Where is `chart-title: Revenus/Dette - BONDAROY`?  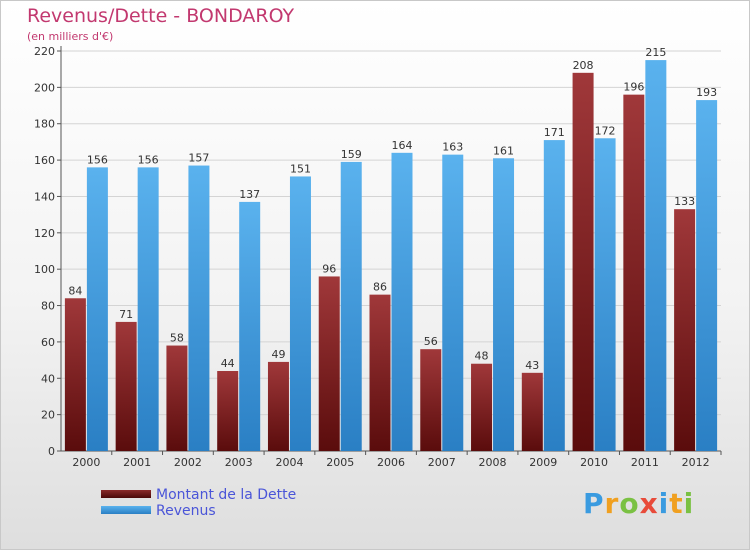 chart-title: Revenus/Dette - BONDAROY is located at coordinates (161, 16).